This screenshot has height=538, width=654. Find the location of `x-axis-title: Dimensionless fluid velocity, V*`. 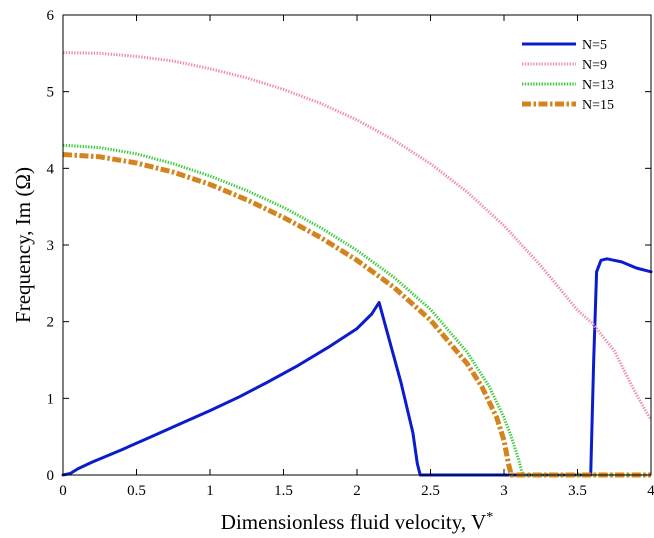

x-axis-title: Dimensionless fluid velocity, V* is located at coordinates (357, 522).